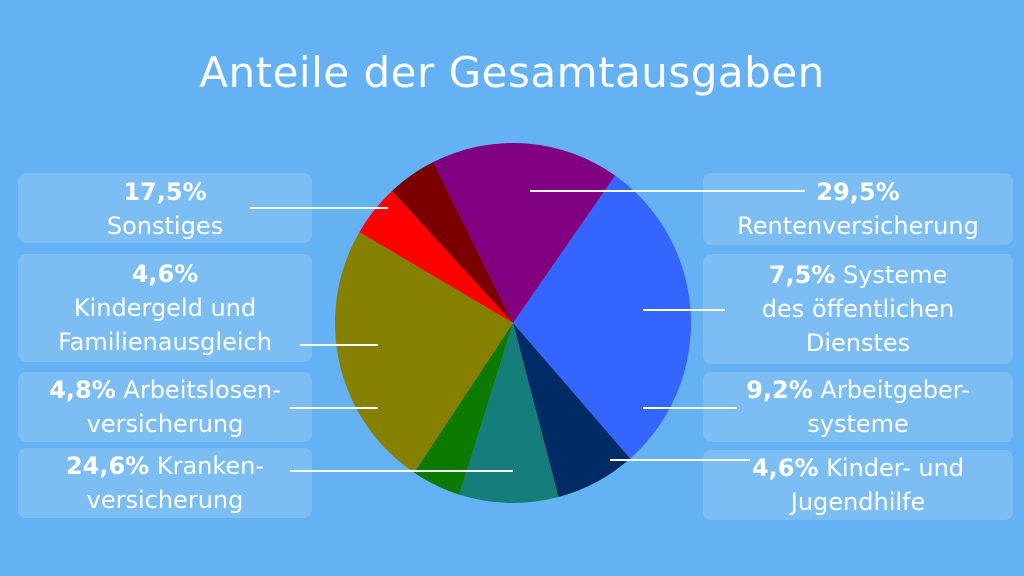 The height and width of the screenshot is (576, 1024). I want to click on label-krankenversicherung: 24,6% Kranken- versicherung, so click(165, 483).